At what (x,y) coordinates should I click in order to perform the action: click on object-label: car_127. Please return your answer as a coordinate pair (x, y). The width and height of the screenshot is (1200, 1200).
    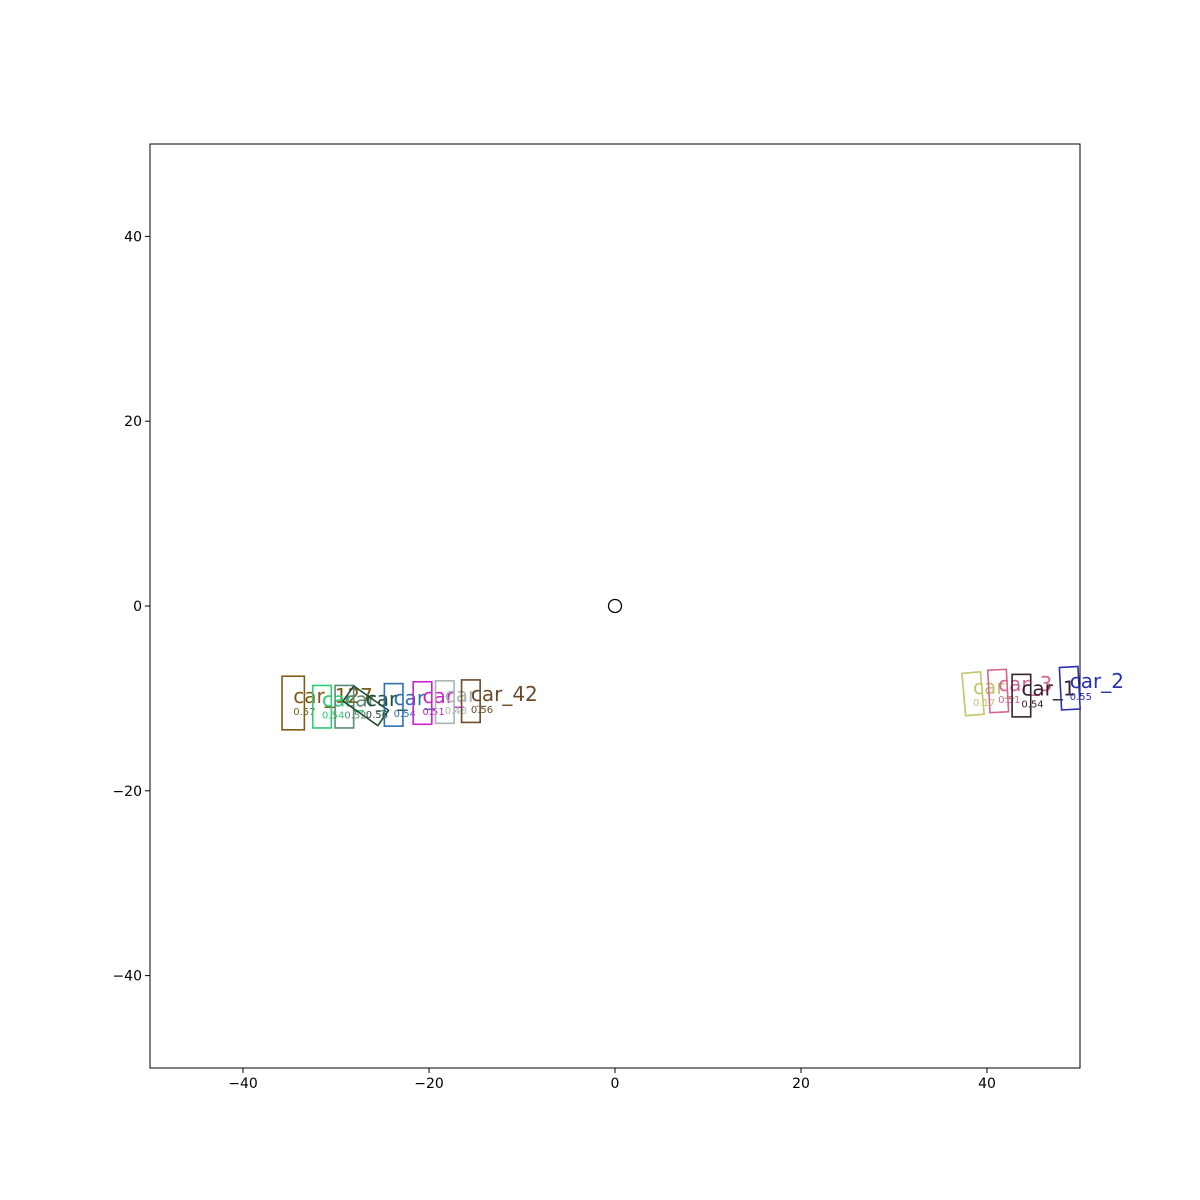
    Looking at the image, I should click on (333, 696).